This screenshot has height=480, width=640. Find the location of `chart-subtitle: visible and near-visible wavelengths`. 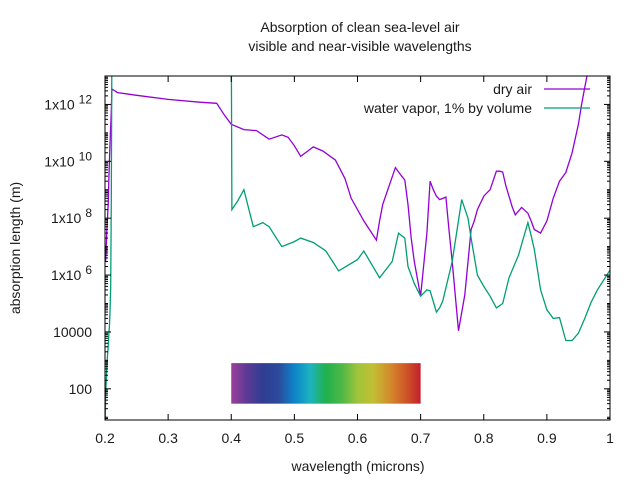

chart-subtitle: visible and near-visible wavelengths is located at coordinates (359, 46).